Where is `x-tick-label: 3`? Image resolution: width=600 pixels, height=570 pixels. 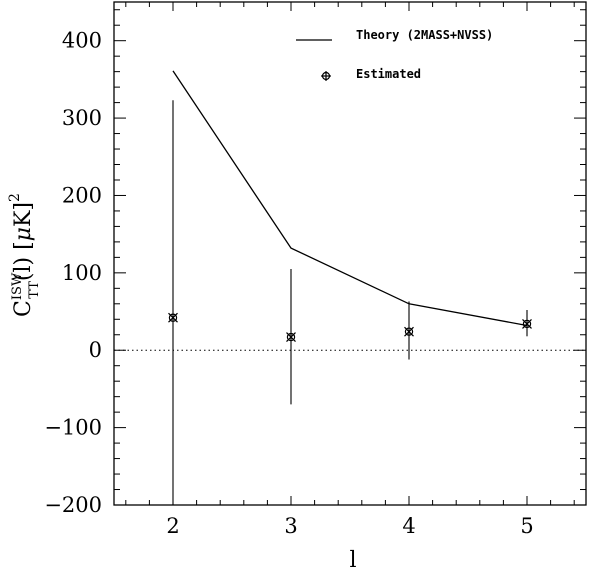
x-tick-label: 3 is located at coordinates (290, 526).